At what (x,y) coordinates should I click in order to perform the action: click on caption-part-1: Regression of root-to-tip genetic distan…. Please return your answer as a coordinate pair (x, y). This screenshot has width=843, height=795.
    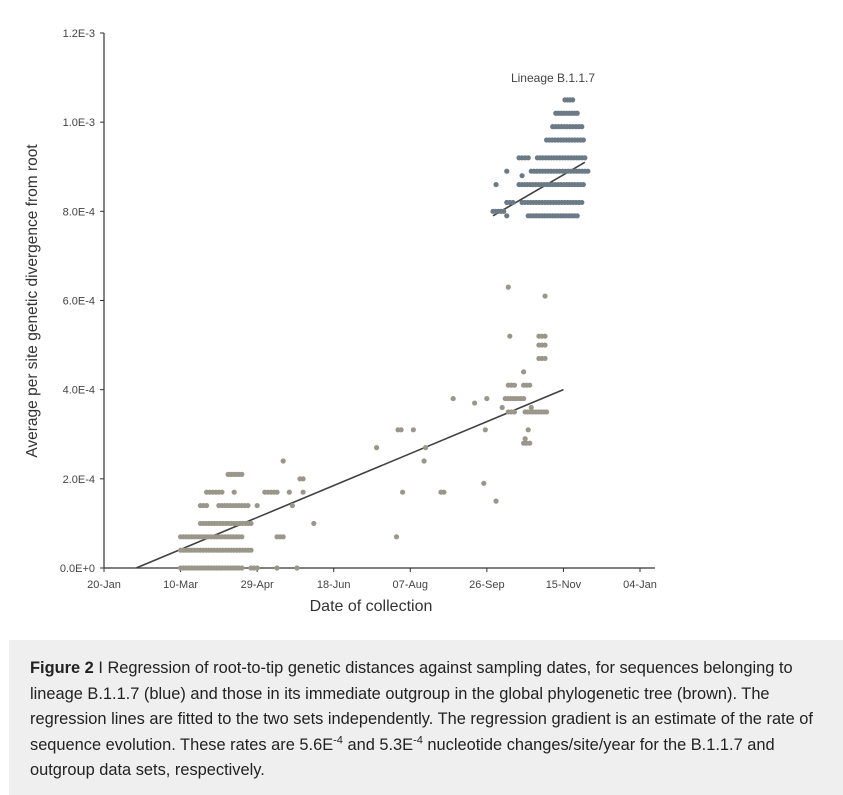
    Looking at the image, I should click on (421, 706).